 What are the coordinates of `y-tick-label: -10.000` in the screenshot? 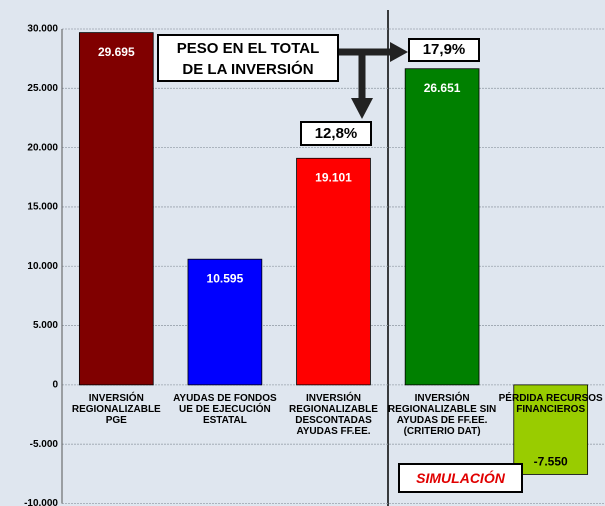 It's located at (41, 502).